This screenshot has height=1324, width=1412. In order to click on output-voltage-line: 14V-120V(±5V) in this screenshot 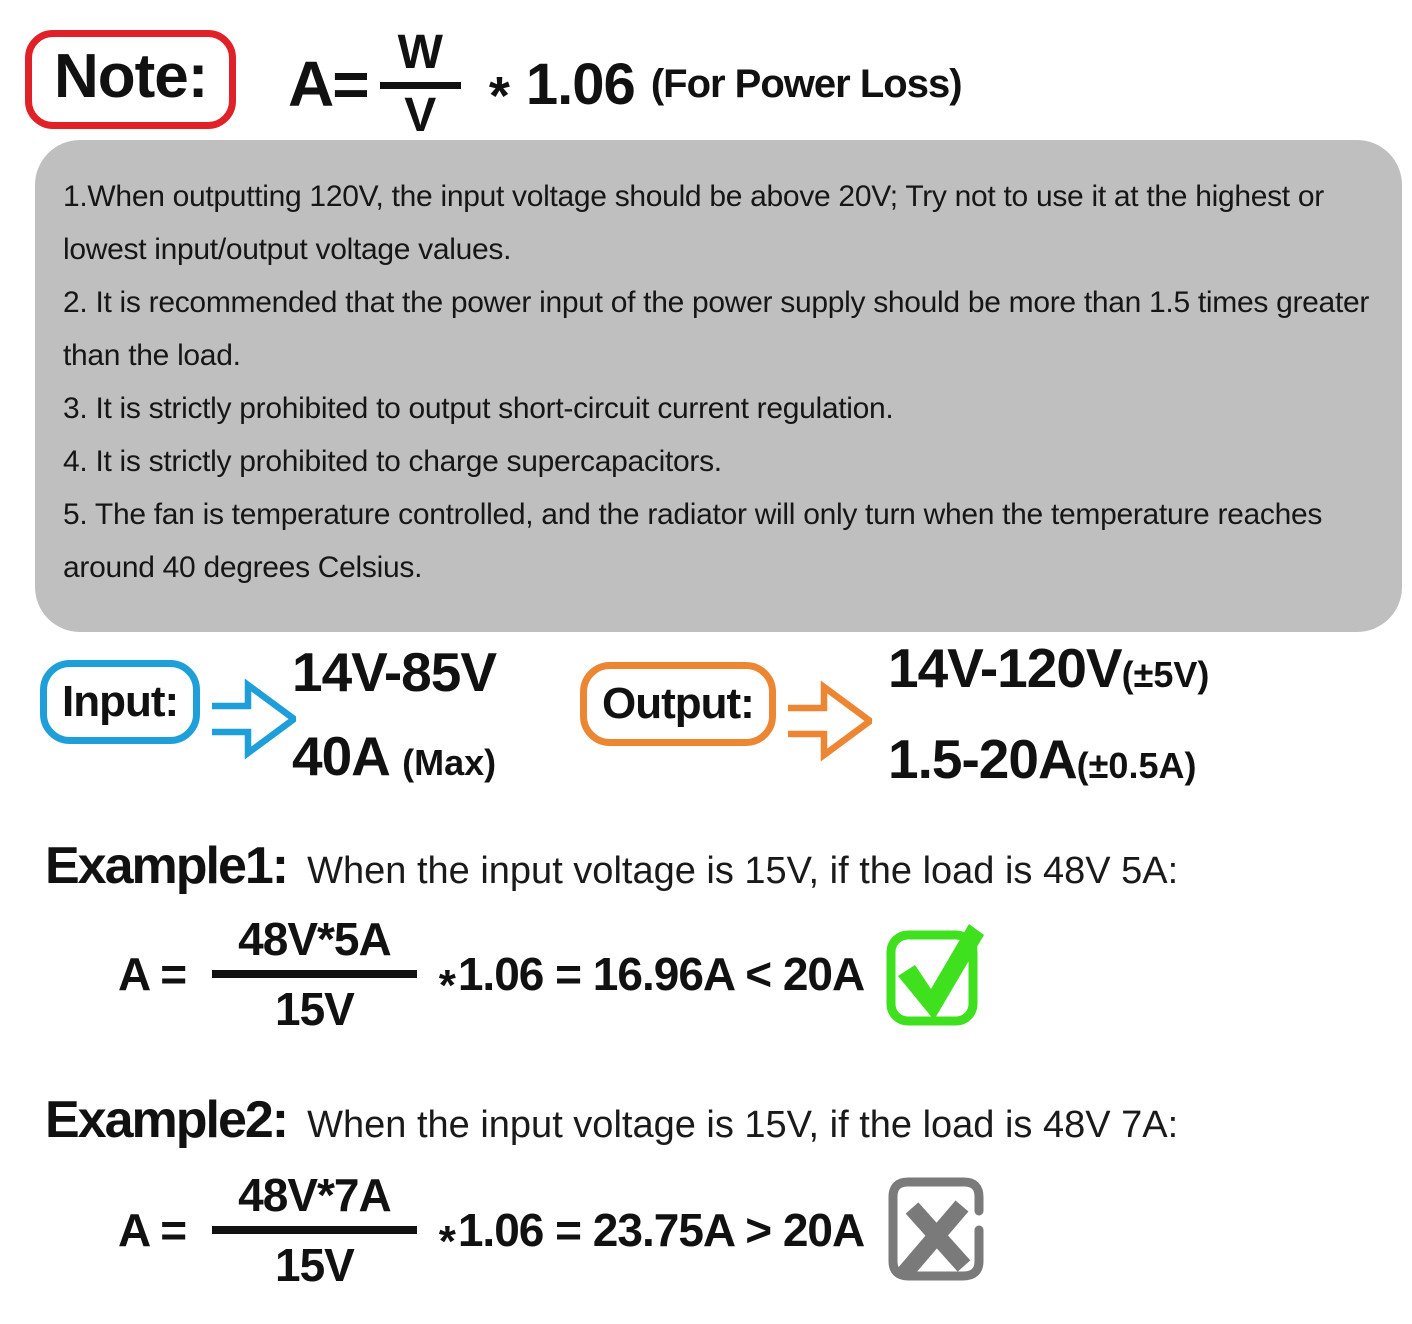, I will do `click(1048, 671)`.